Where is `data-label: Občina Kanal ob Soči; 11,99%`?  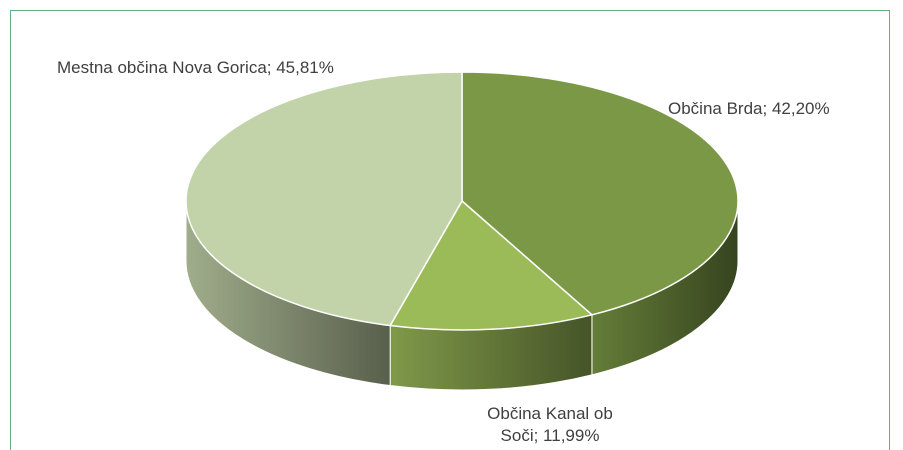
data-label: Občina Kanal ob Soči; 11,99% is located at coordinates (550, 424).